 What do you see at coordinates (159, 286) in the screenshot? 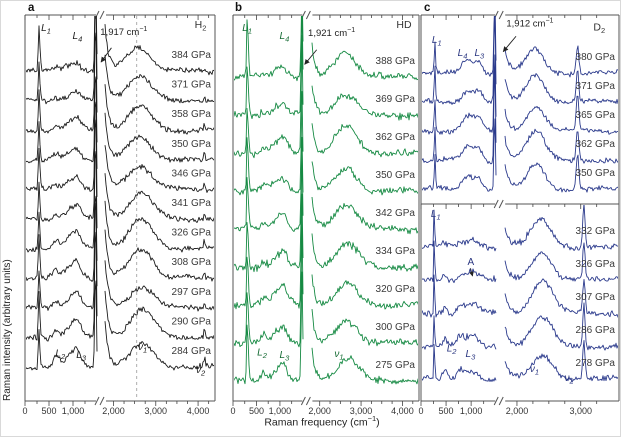
I see `spectrum-297-gpa-right` at bounding box center [159, 286].